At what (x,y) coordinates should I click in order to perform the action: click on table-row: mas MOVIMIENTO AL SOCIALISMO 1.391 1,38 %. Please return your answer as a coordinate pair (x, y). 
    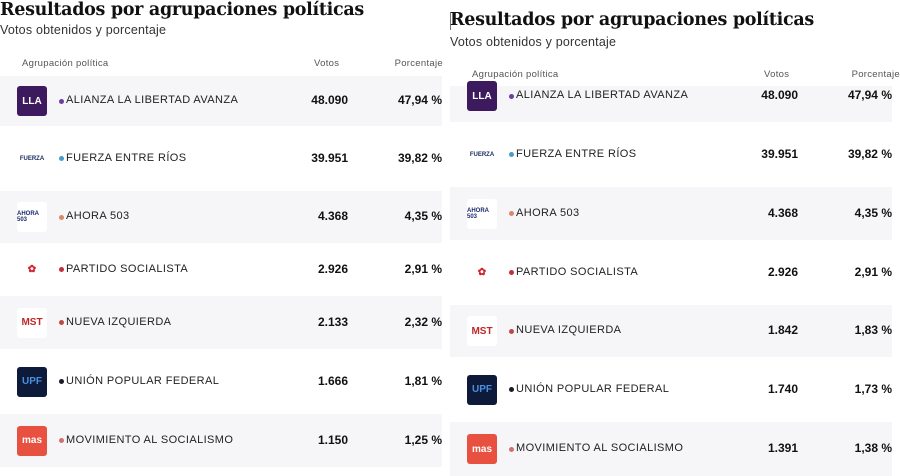
    Looking at the image, I should click on (671, 449).